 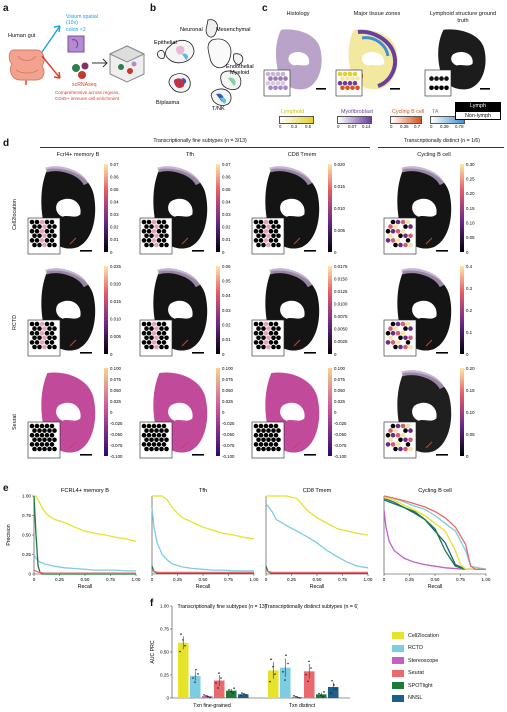 I want to click on map-r0-c2-cbar-tick: 0.010, so click(x=340, y=208).